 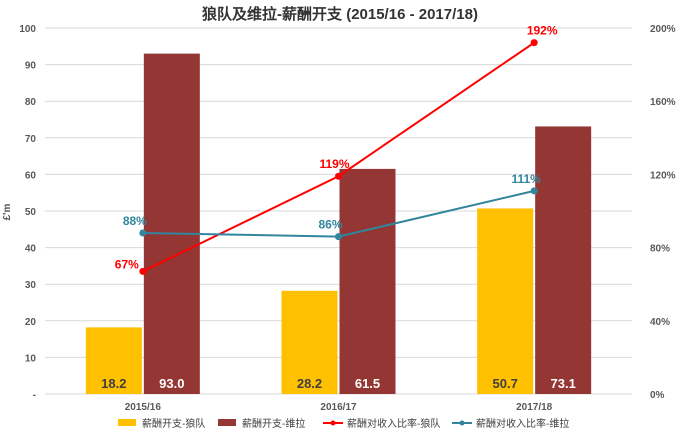 What do you see at coordinates (7, 211) in the screenshot?
I see `y-axis-label: £'m` at bounding box center [7, 211].